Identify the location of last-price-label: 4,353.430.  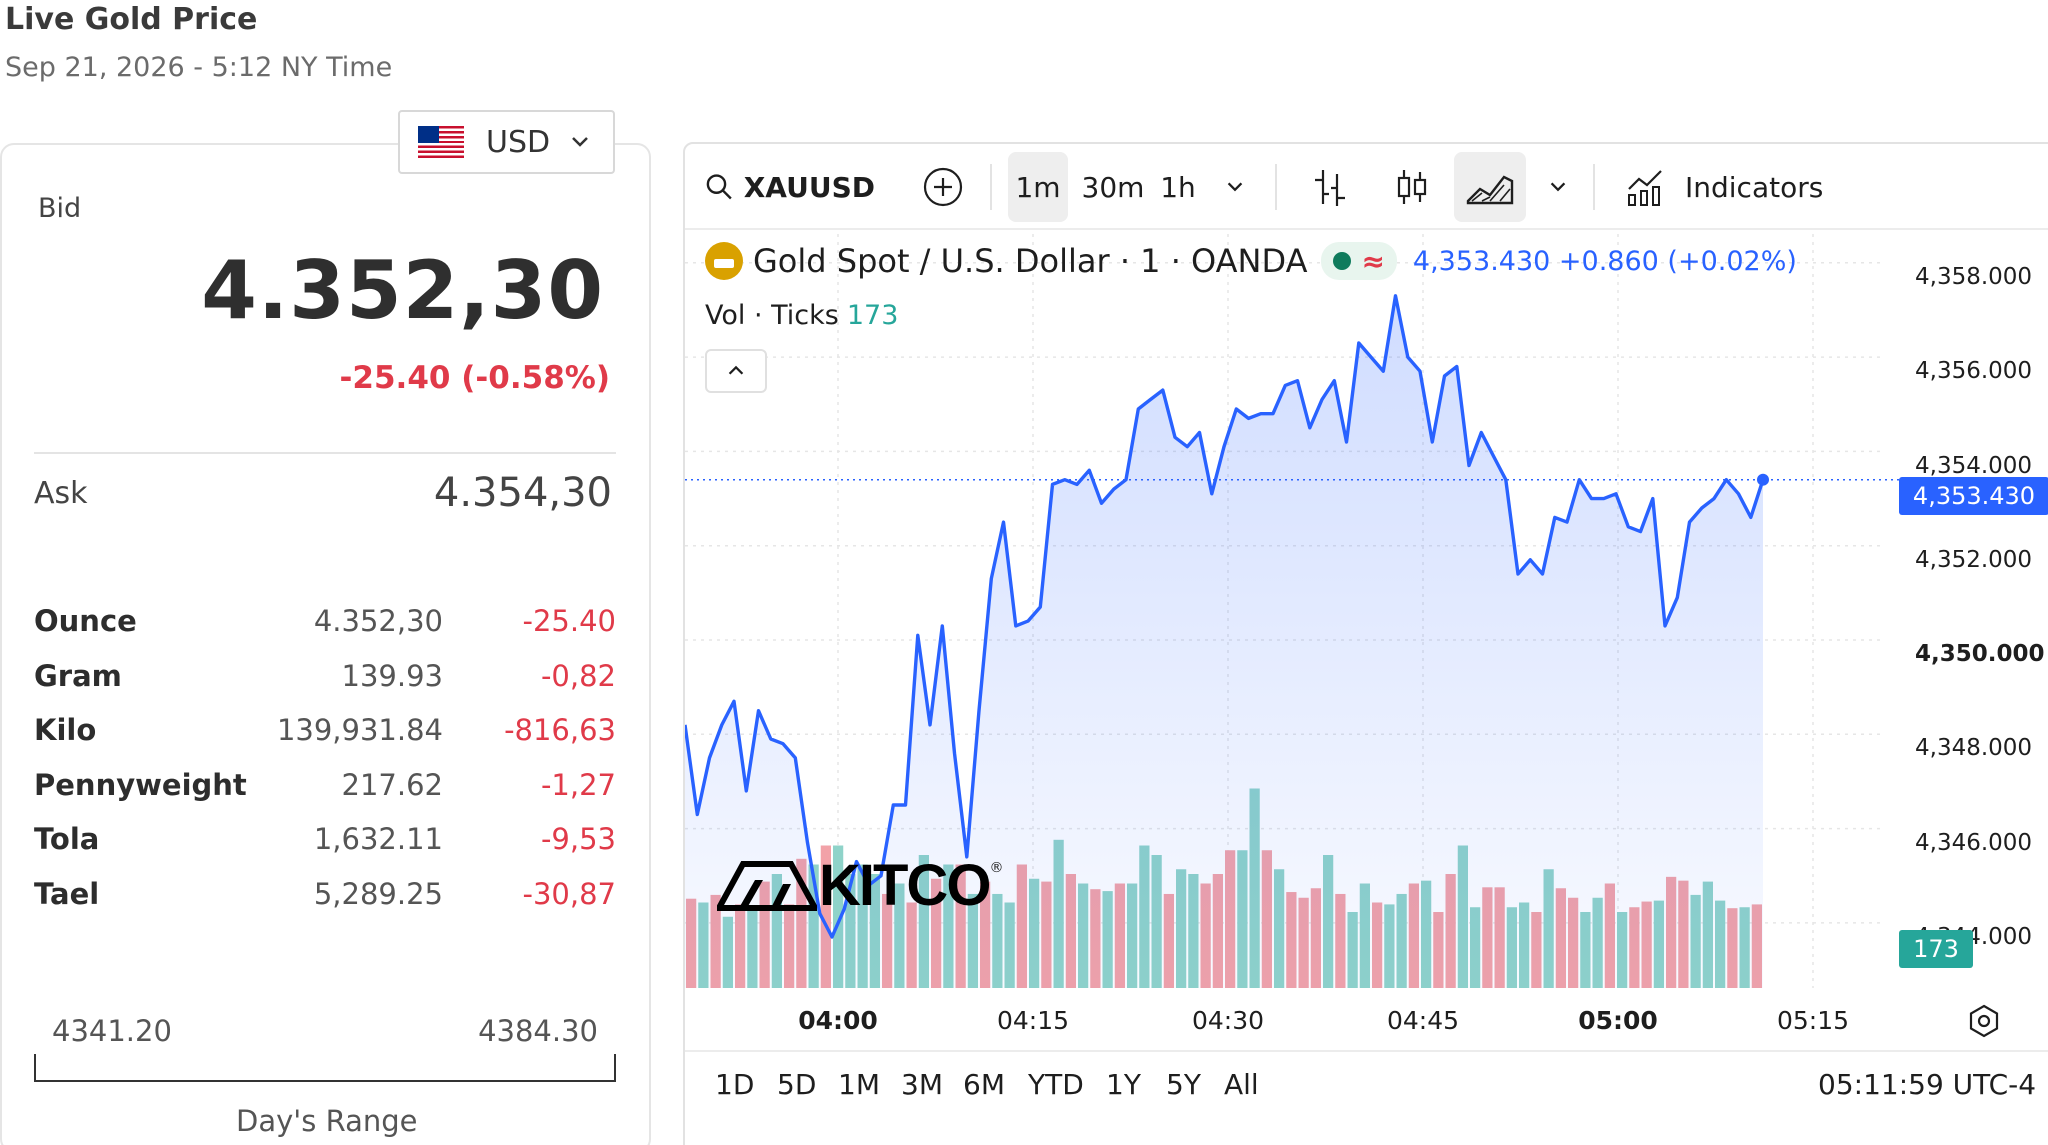
(1973, 496).